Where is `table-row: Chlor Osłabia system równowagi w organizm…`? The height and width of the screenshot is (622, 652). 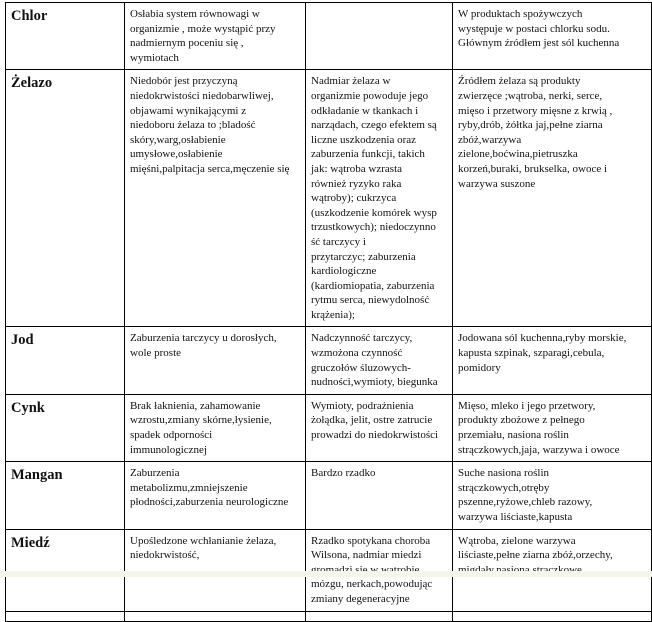 table-row: Chlor Osłabia system równowagi w organizm… is located at coordinates (328, 36).